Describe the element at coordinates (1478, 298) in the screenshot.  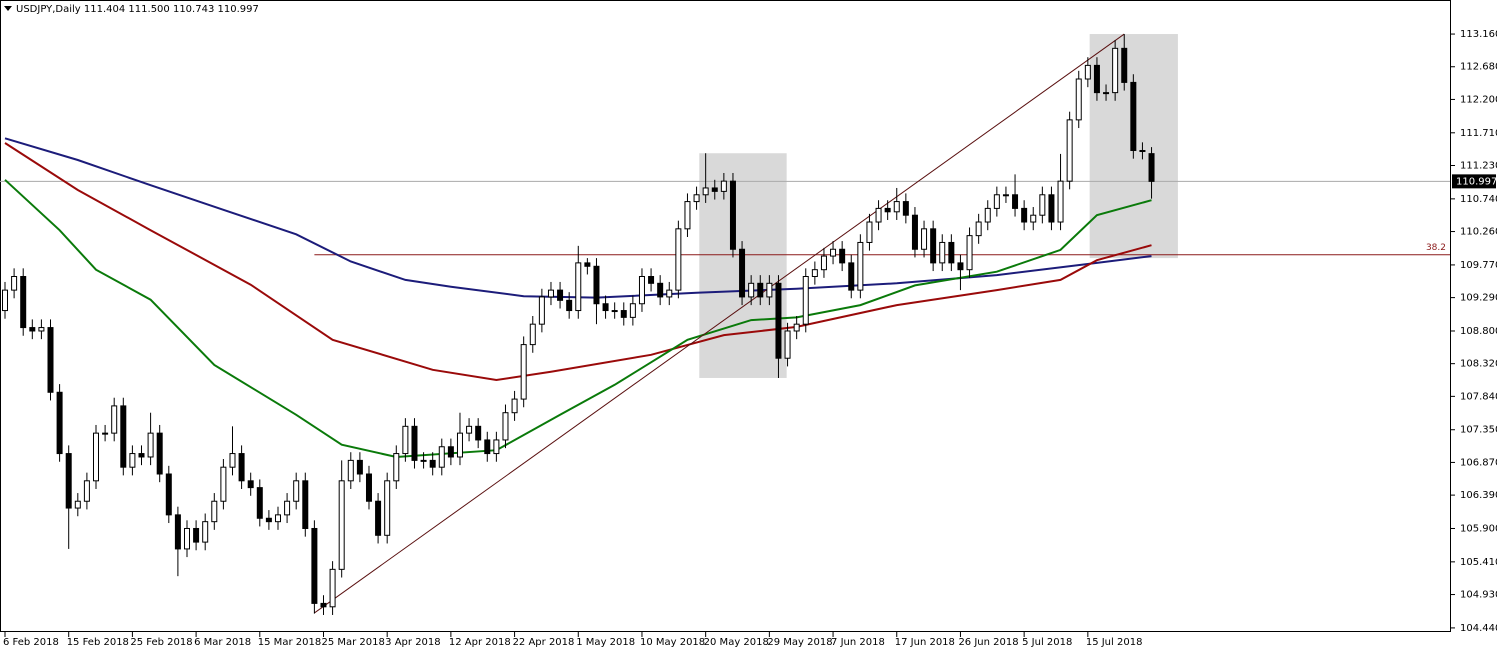
I see `y-tick-label: 109.290` at that location.